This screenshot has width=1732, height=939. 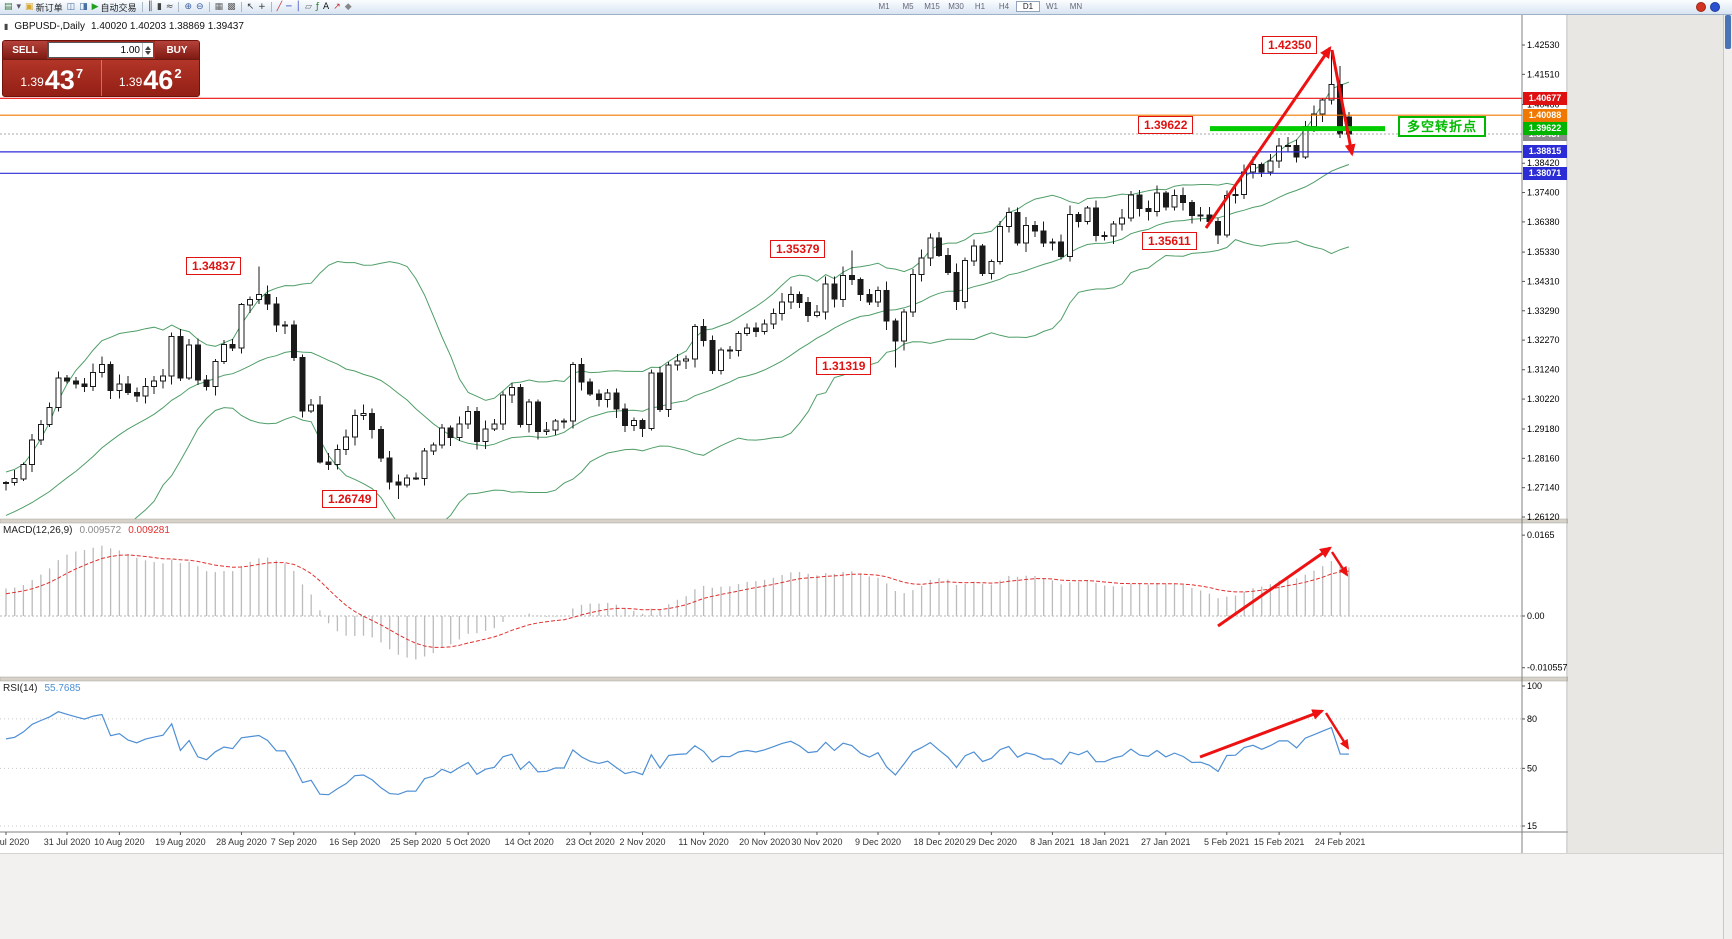 What do you see at coordinates (1268, 137) in the screenshot?
I see `trend-up-arrow` at bounding box center [1268, 137].